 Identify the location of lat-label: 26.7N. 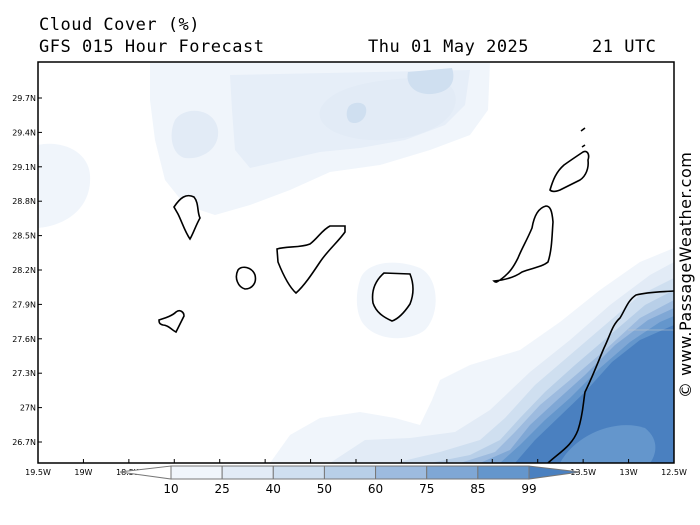
(24, 442).